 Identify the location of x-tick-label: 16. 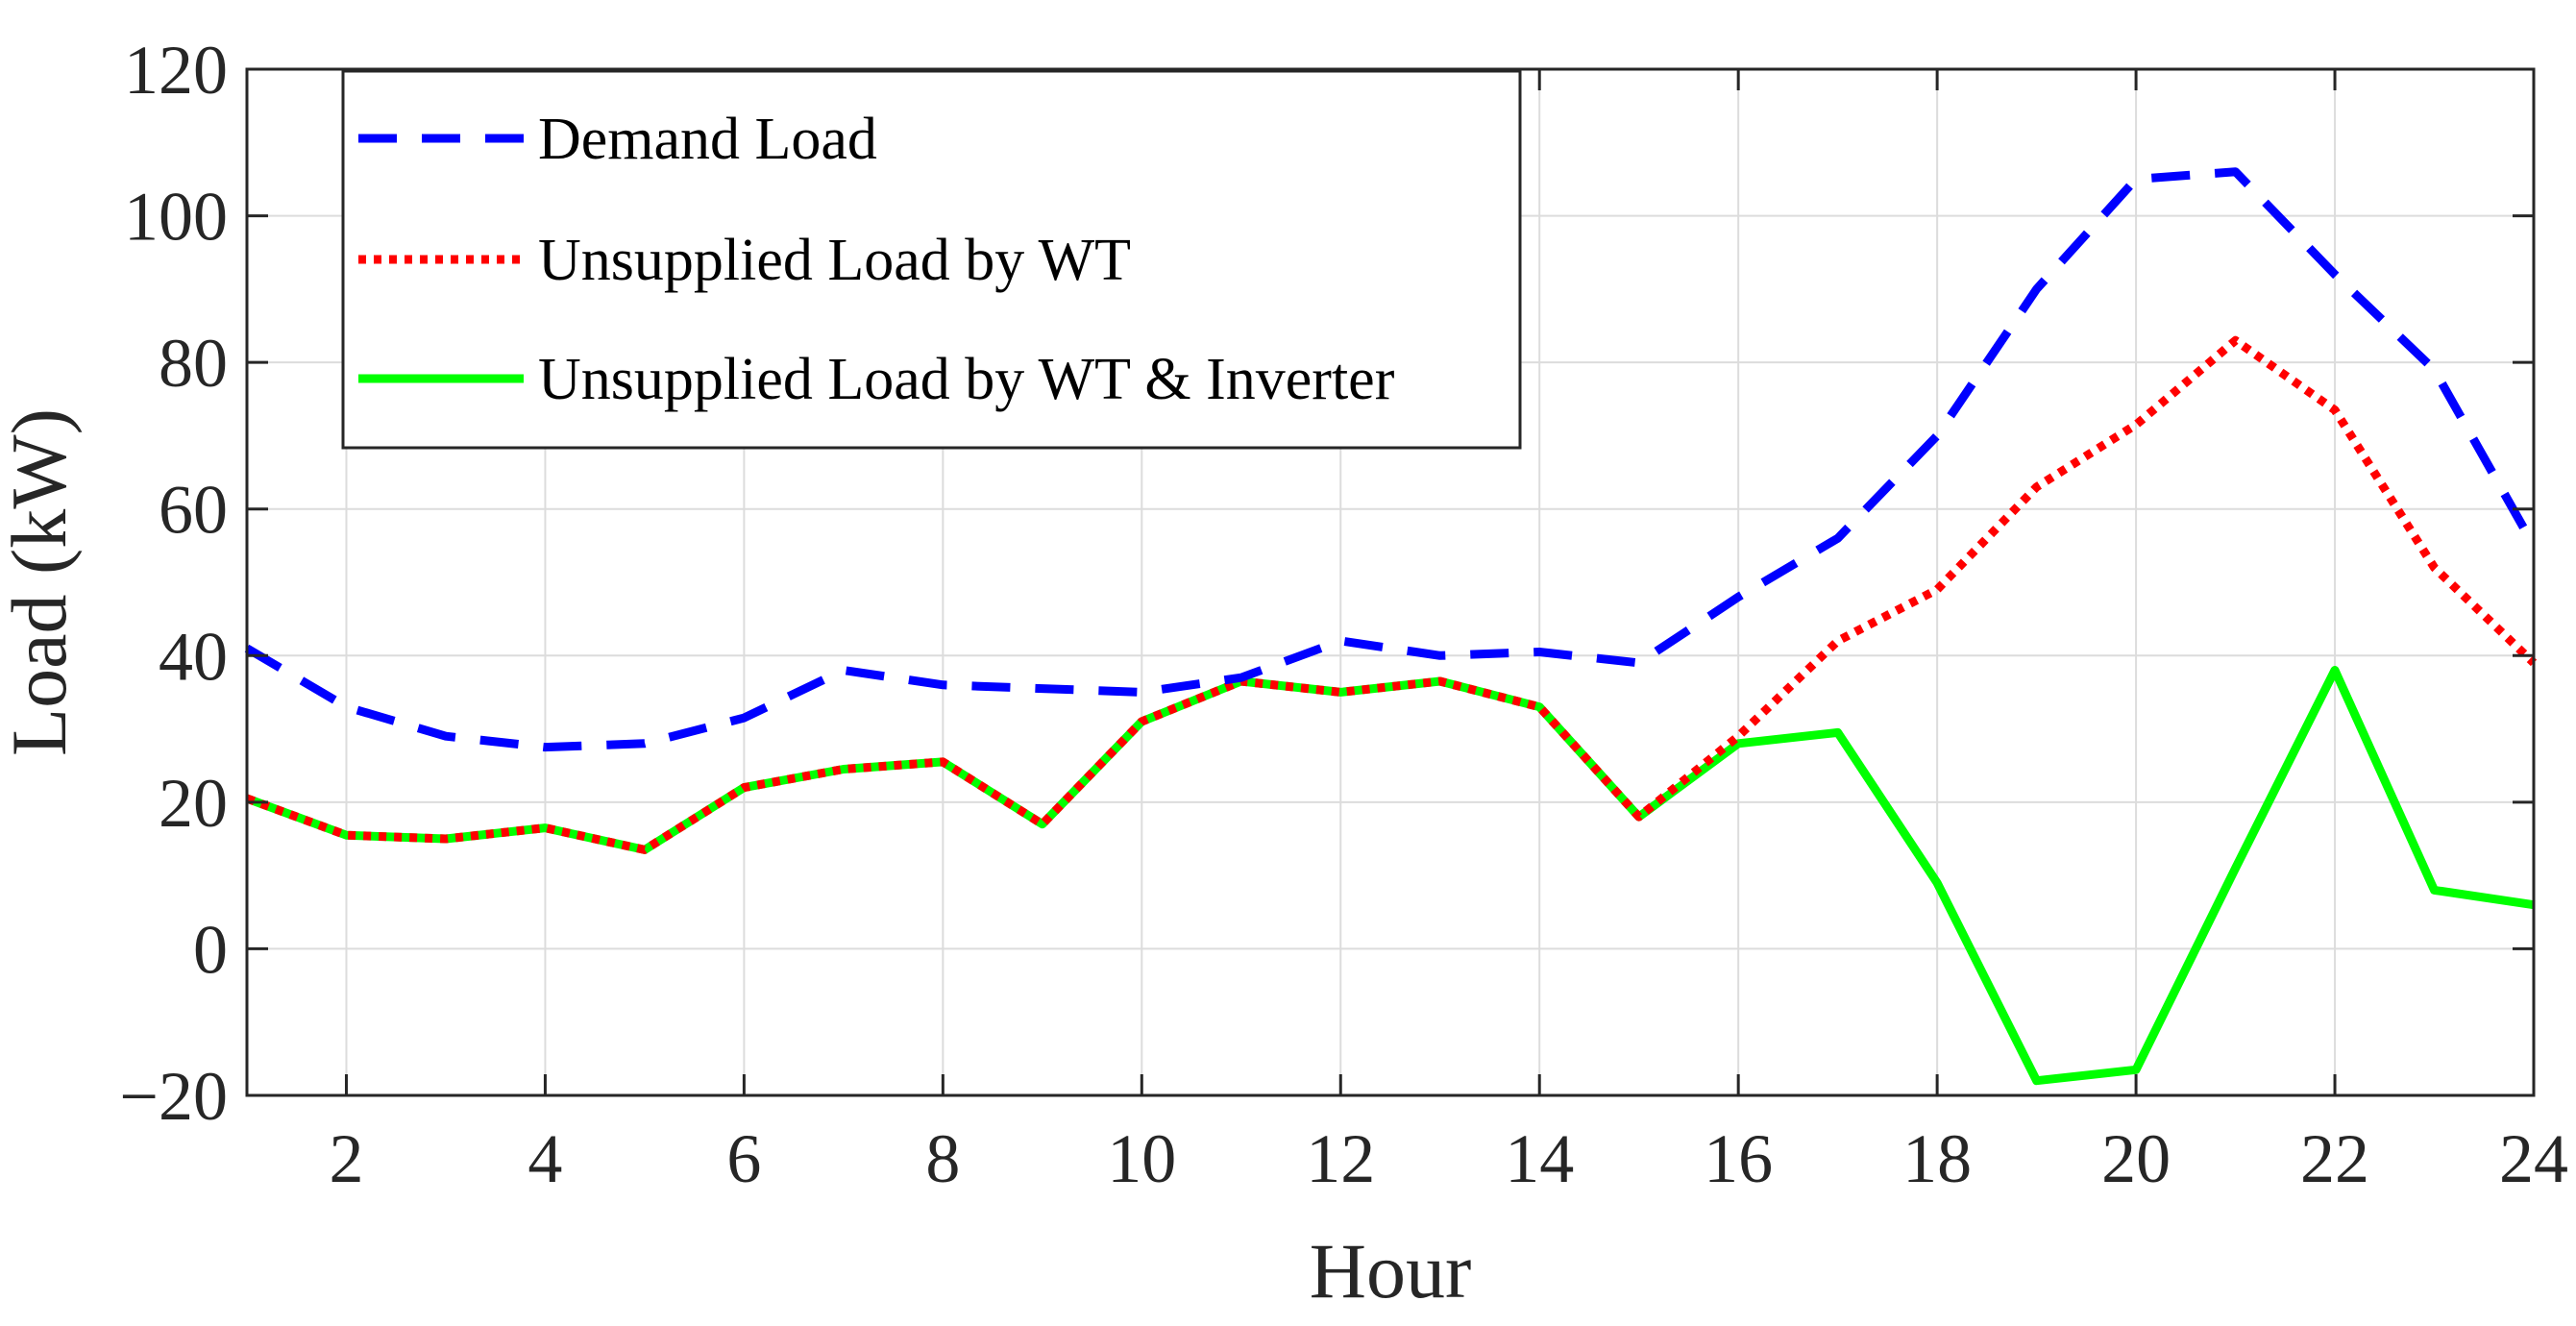
(1738, 1158).